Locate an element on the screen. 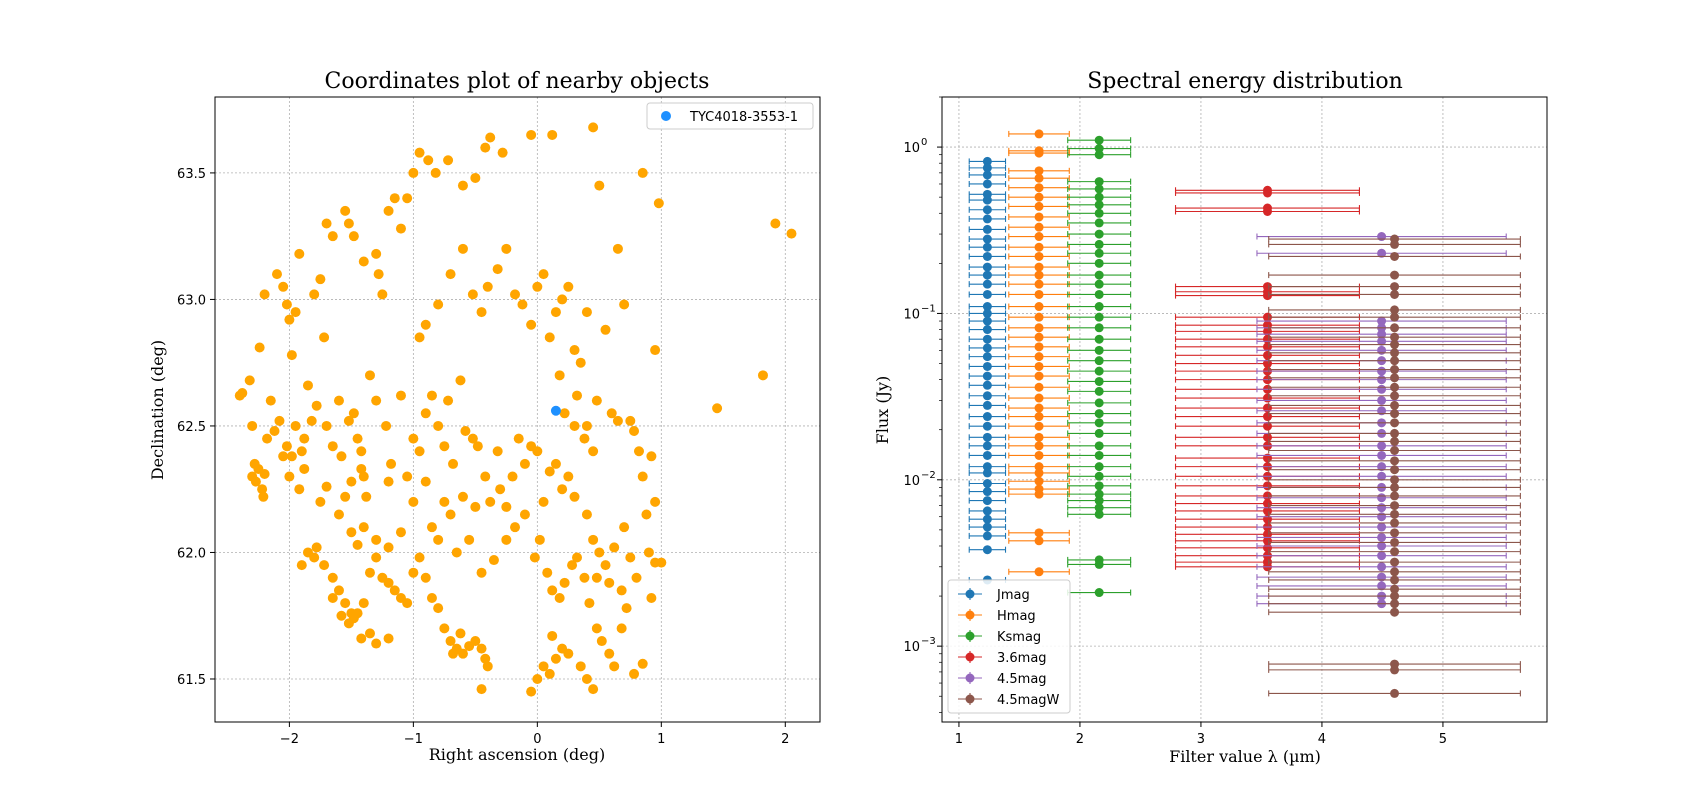 This screenshot has height=800, width=1700. sed-y-tick-label-exponent: −1 is located at coordinates (928, 308).